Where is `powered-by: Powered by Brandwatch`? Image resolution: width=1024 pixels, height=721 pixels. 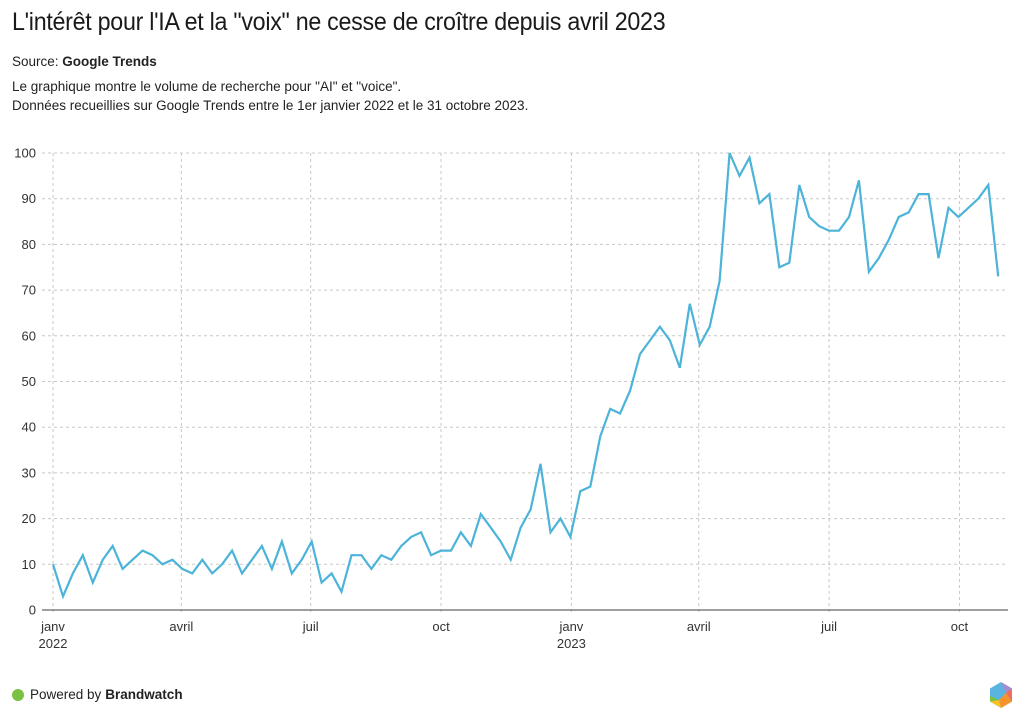
powered-by: Powered by Brandwatch is located at coordinates (97, 694).